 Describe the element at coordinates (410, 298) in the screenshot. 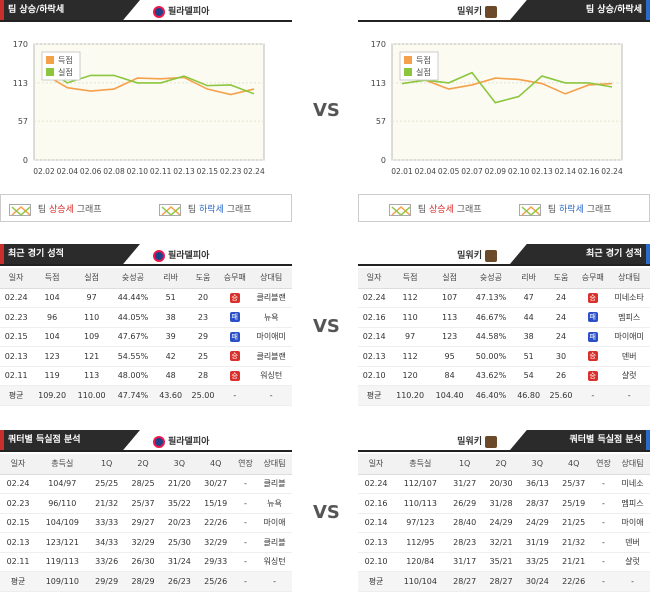

I see `table-cell: 112` at that location.